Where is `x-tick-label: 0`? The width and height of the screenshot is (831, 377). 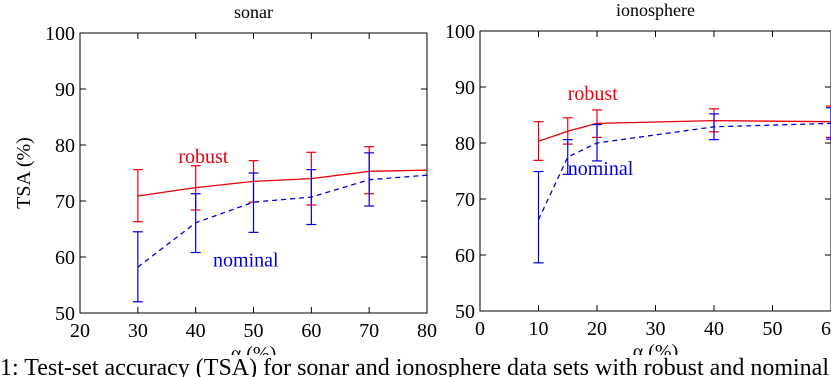
x-tick-label: 0 is located at coordinates (480, 329).